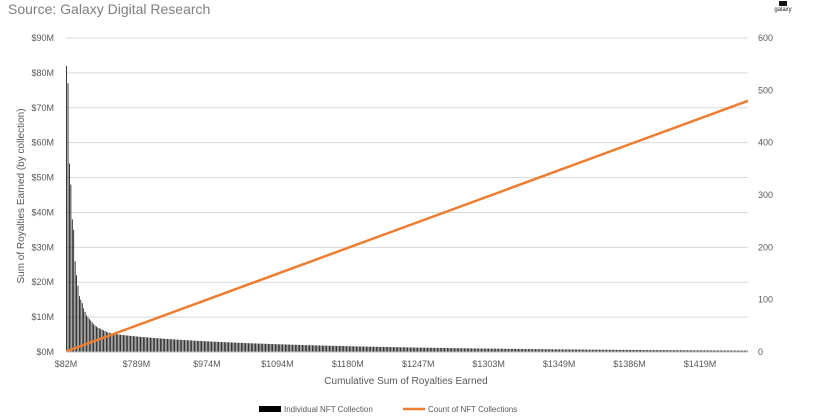  Describe the element at coordinates (700, 364) in the screenshot. I see `x-tick-label: $1419M` at that location.